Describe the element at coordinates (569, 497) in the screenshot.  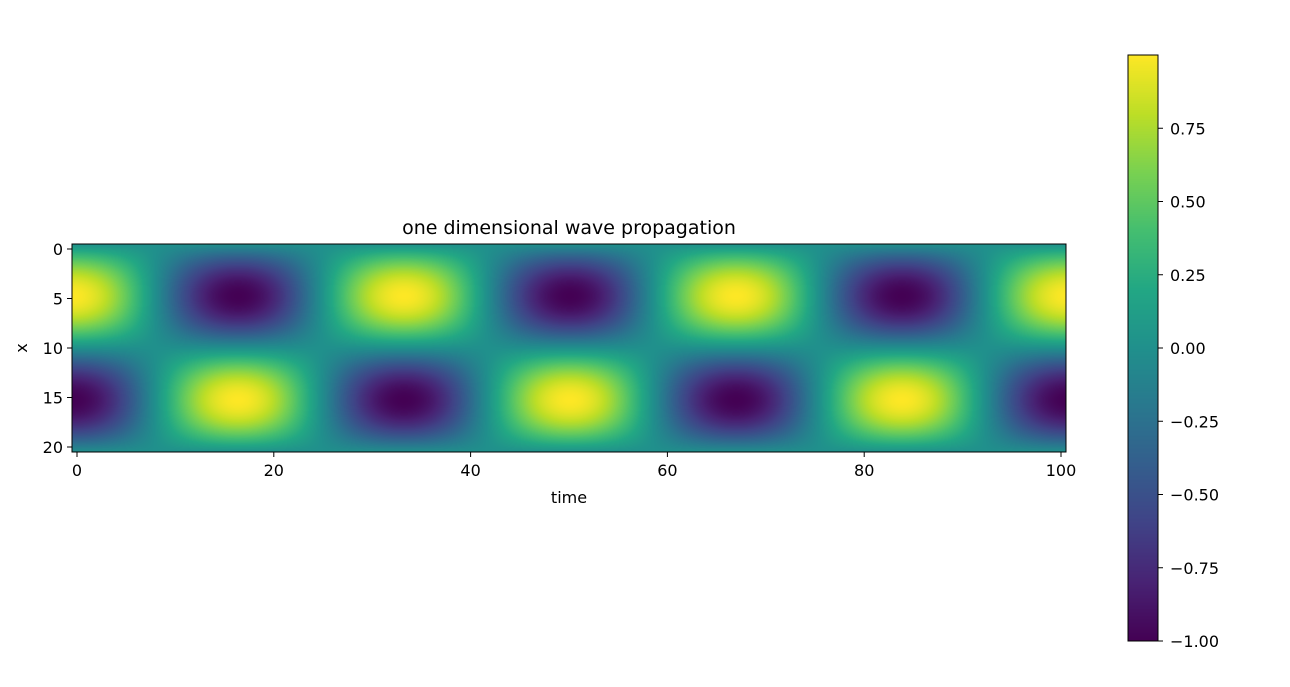
I see `x-axis-label: time` at that location.